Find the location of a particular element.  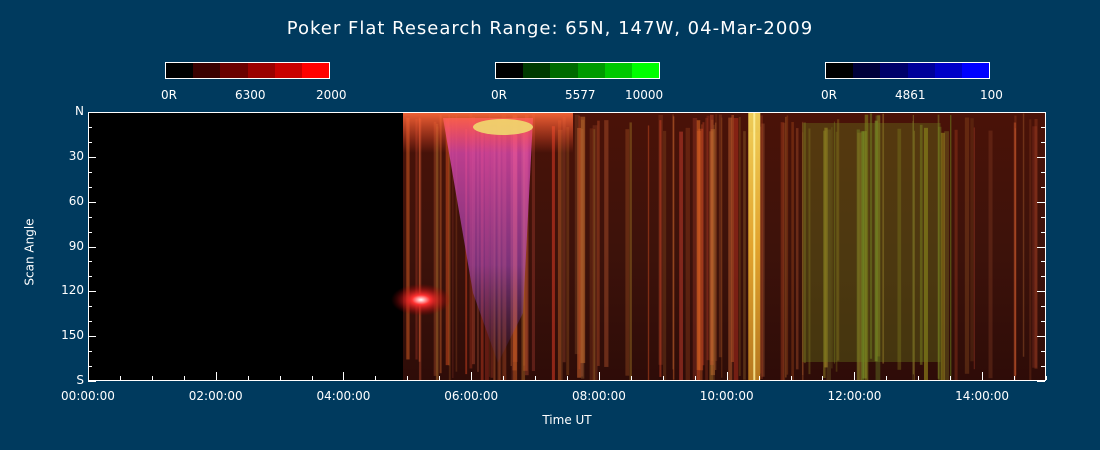

colorbar-4861-min-label: 0R is located at coordinates (829, 95).